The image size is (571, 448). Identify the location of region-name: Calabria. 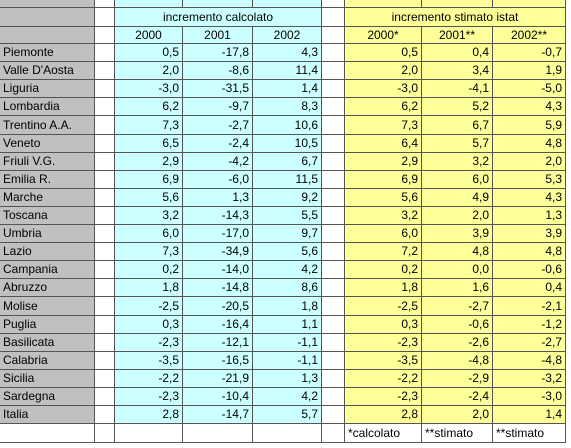
(47, 361).